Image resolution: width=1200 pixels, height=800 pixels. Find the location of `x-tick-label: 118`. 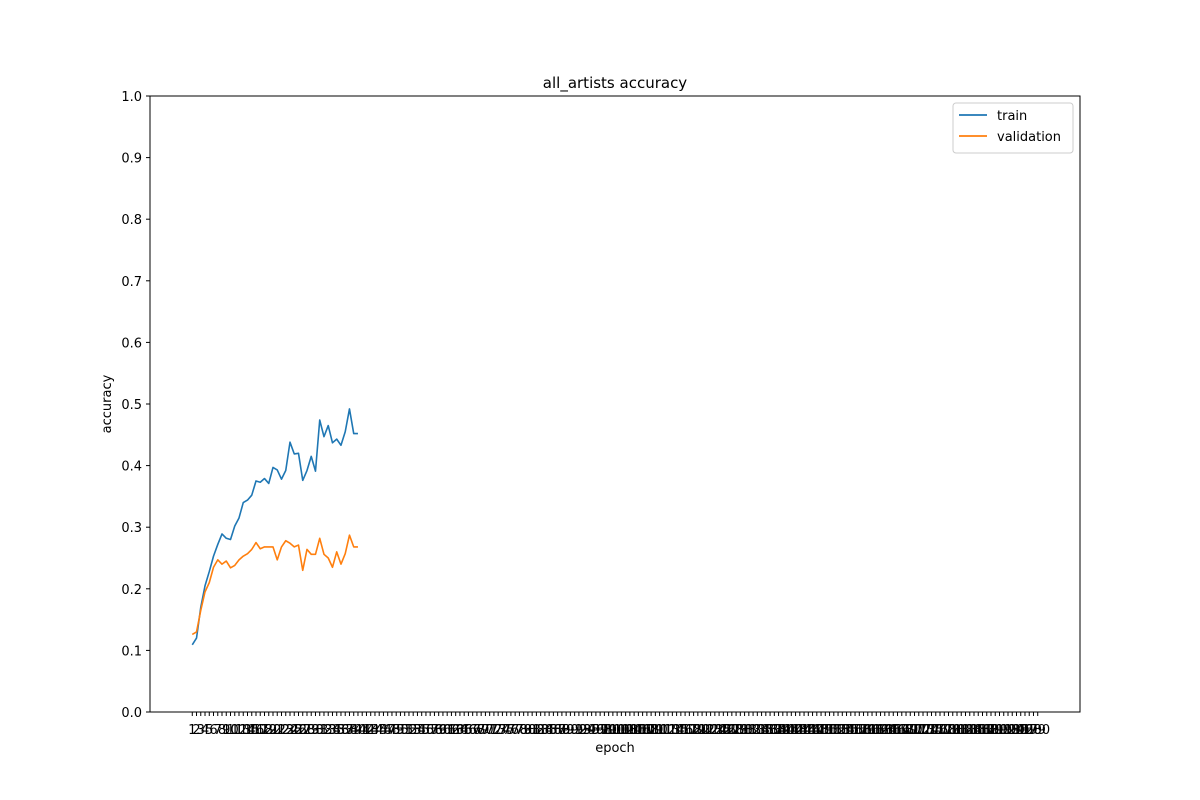

x-tick-label: 118 is located at coordinates (689, 730).